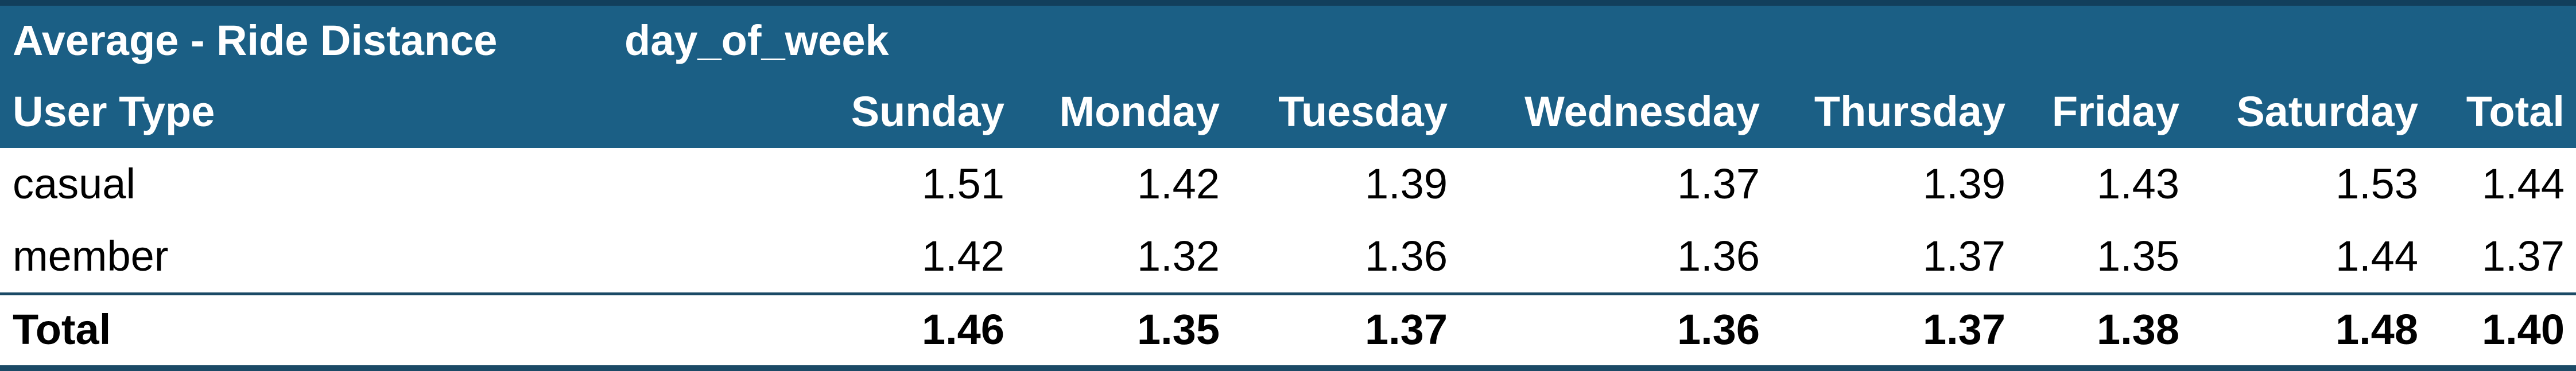 This screenshot has width=2576, height=371. I want to click on column-header-friday: Friday, so click(2115, 112).